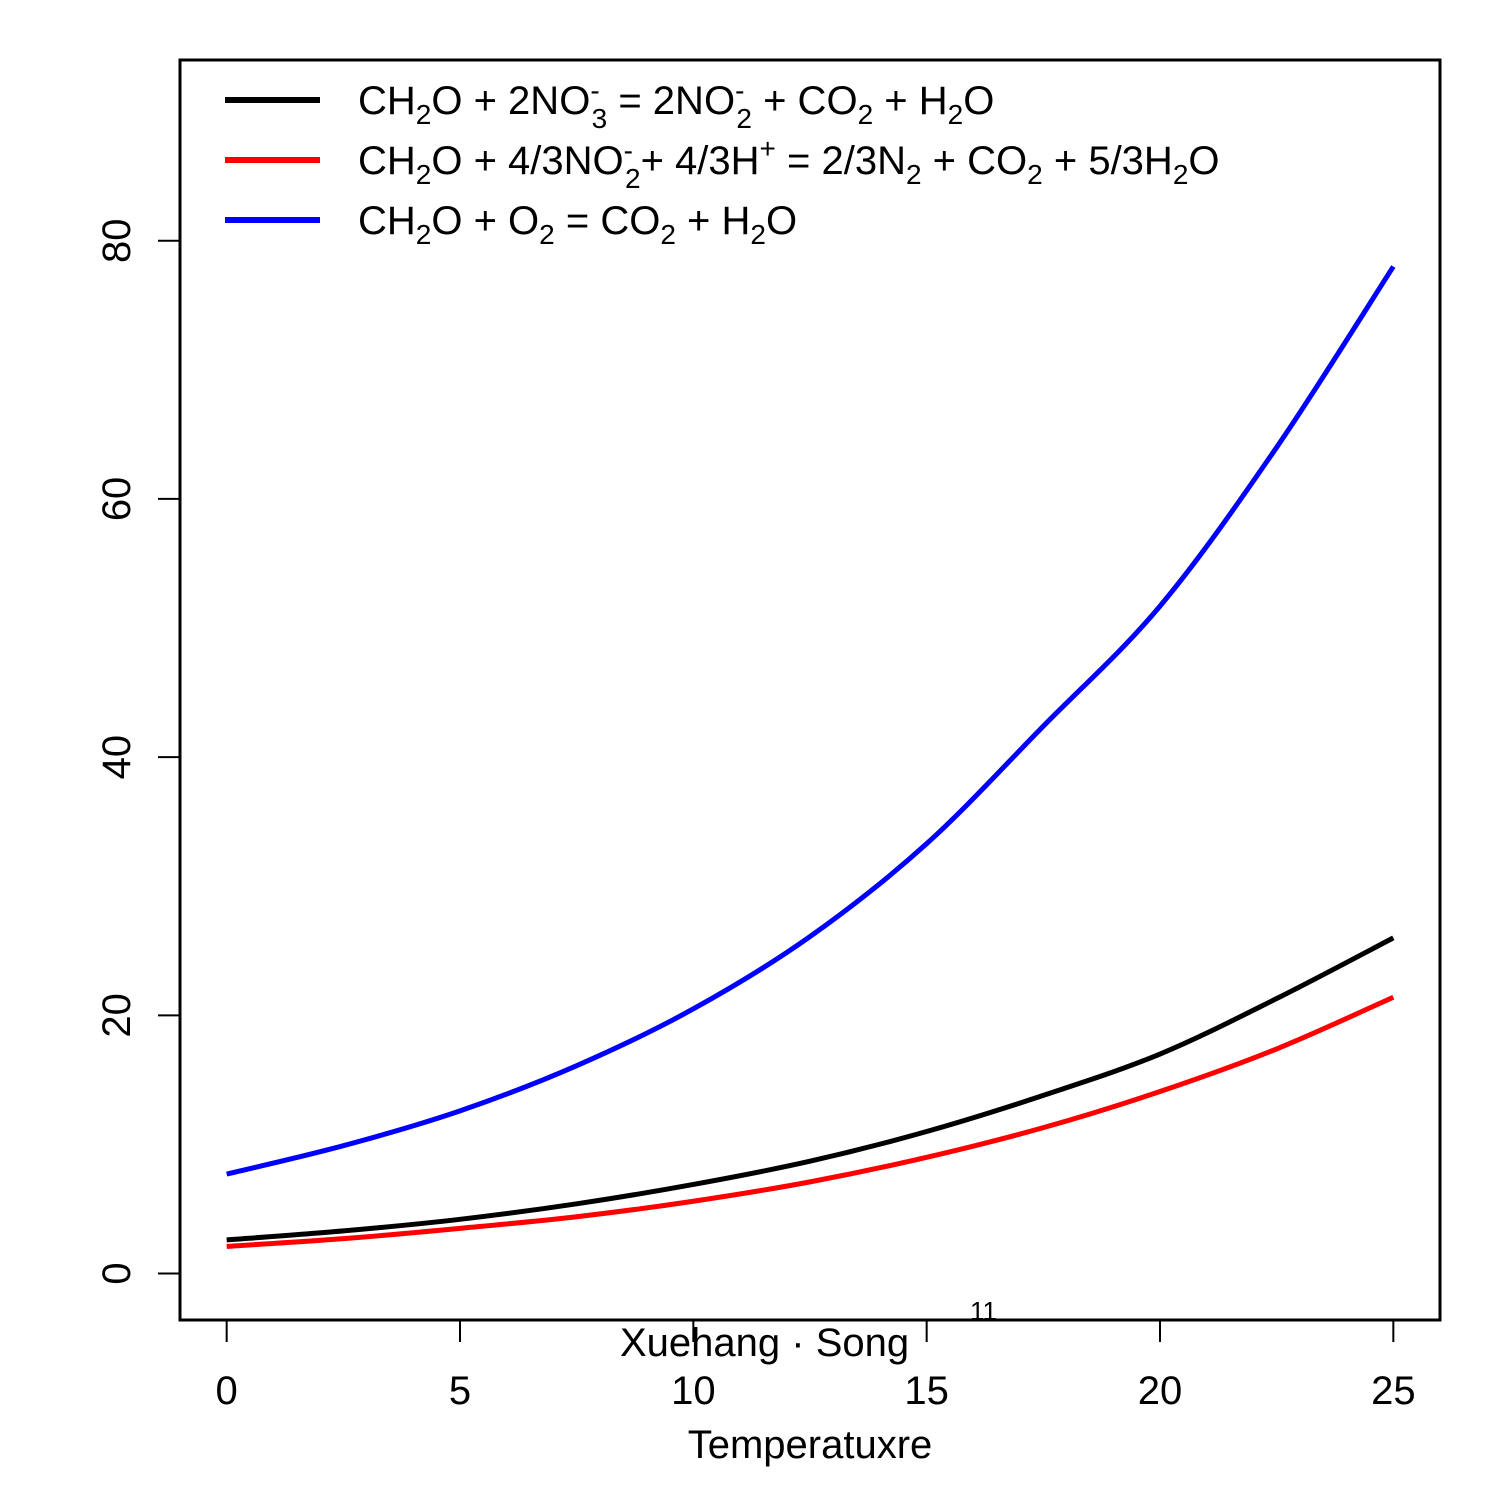  Describe the element at coordinates (676, 104) in the screenshot. I see `legend-label-black: CH2O + 2NO-3 = 2NO-2 + CO2 + H2O` at that location.